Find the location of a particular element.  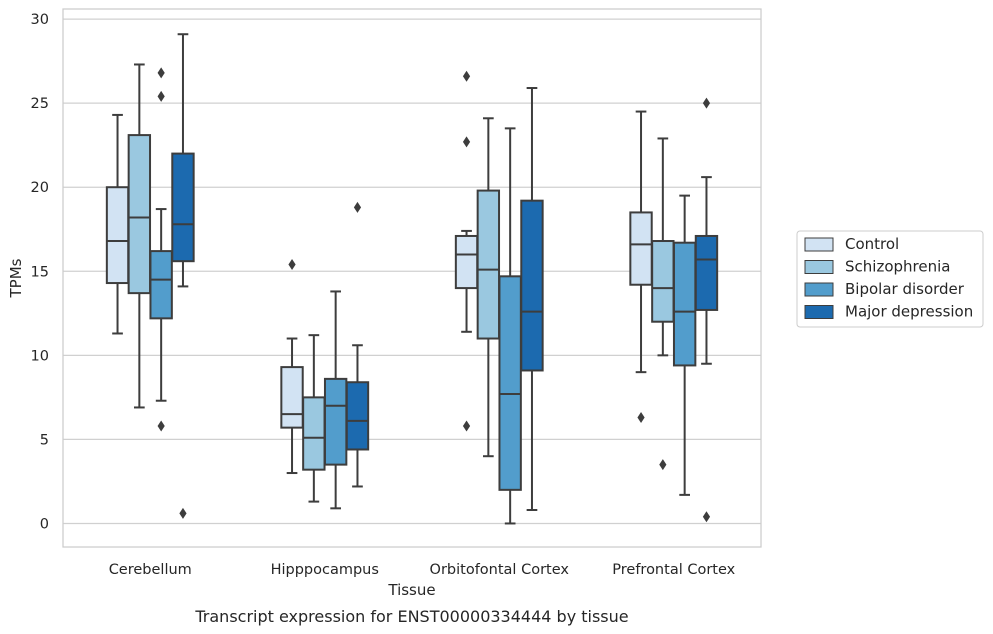

box-control-orbitofontal-cortex is located at coordinates (466, 251).